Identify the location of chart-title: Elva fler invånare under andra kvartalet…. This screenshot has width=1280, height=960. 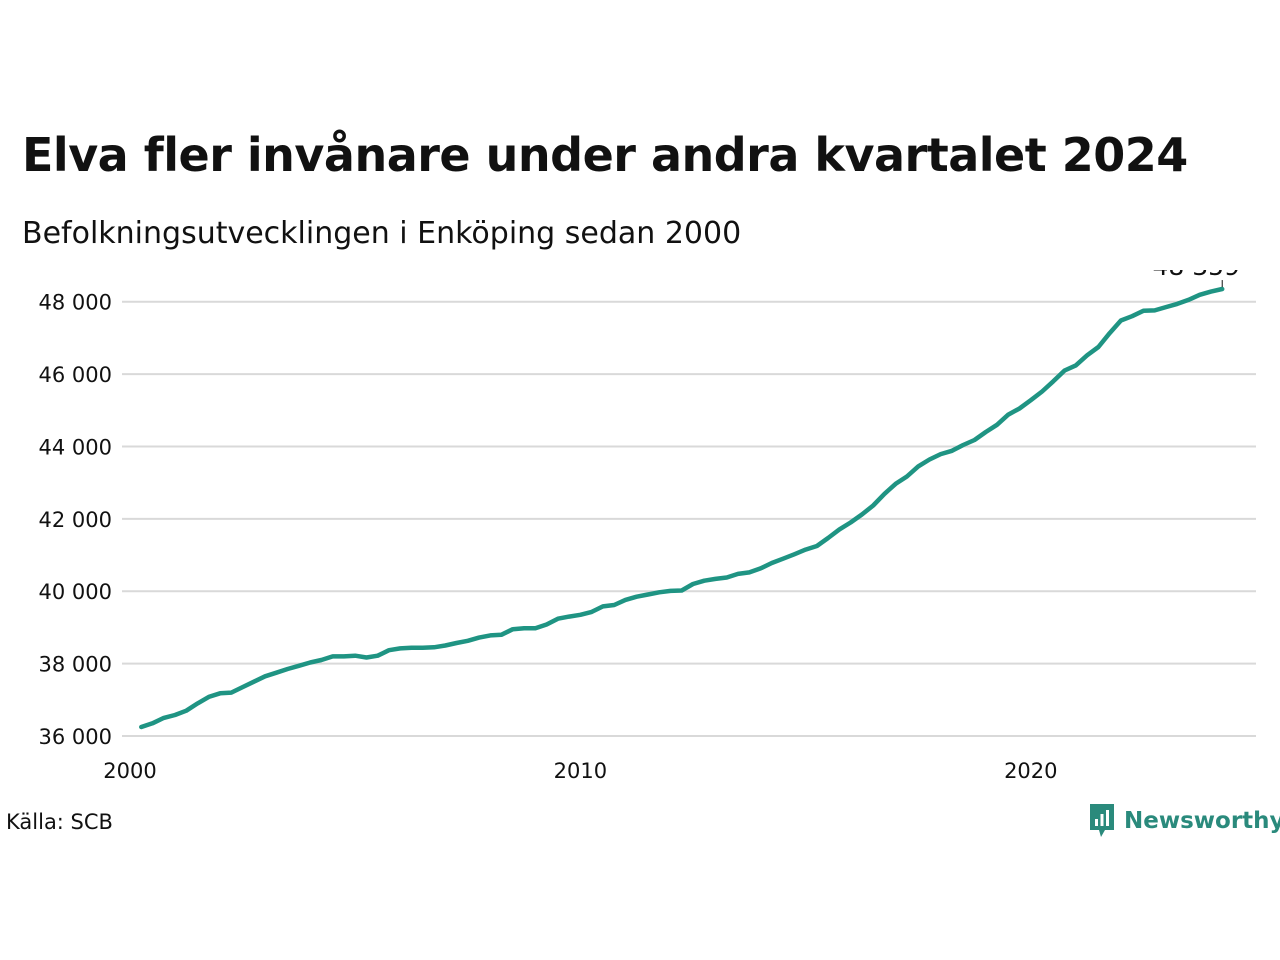
(605, 155).